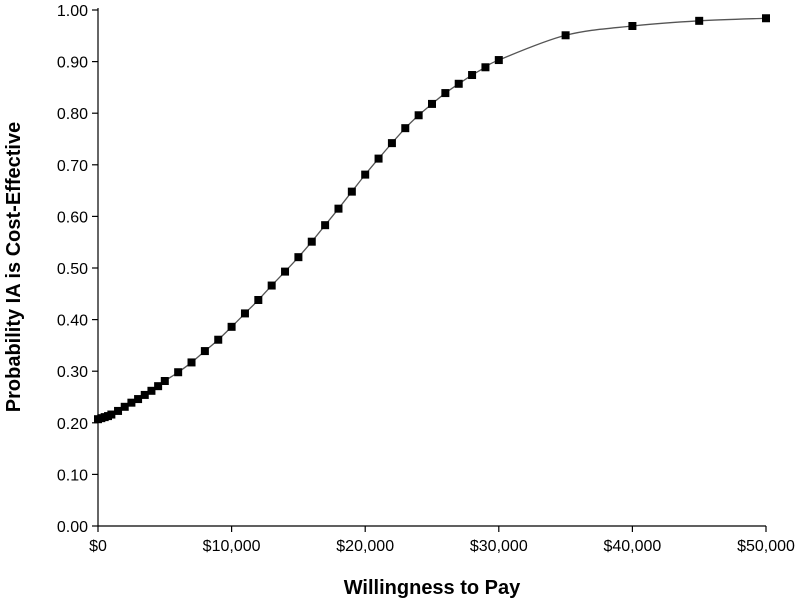 This screenshot has width=800, height=608. What do you see at coordinates (72, 11) in the screenshot?
I see `y-tick-label: 1.00` at bounding box center [72, 11].